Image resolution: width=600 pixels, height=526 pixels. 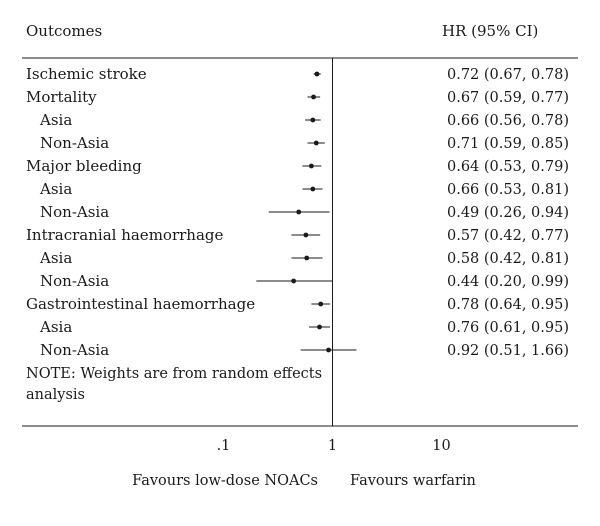 I want to click on row-label: Major bleeding, so click(x=84, y=166).